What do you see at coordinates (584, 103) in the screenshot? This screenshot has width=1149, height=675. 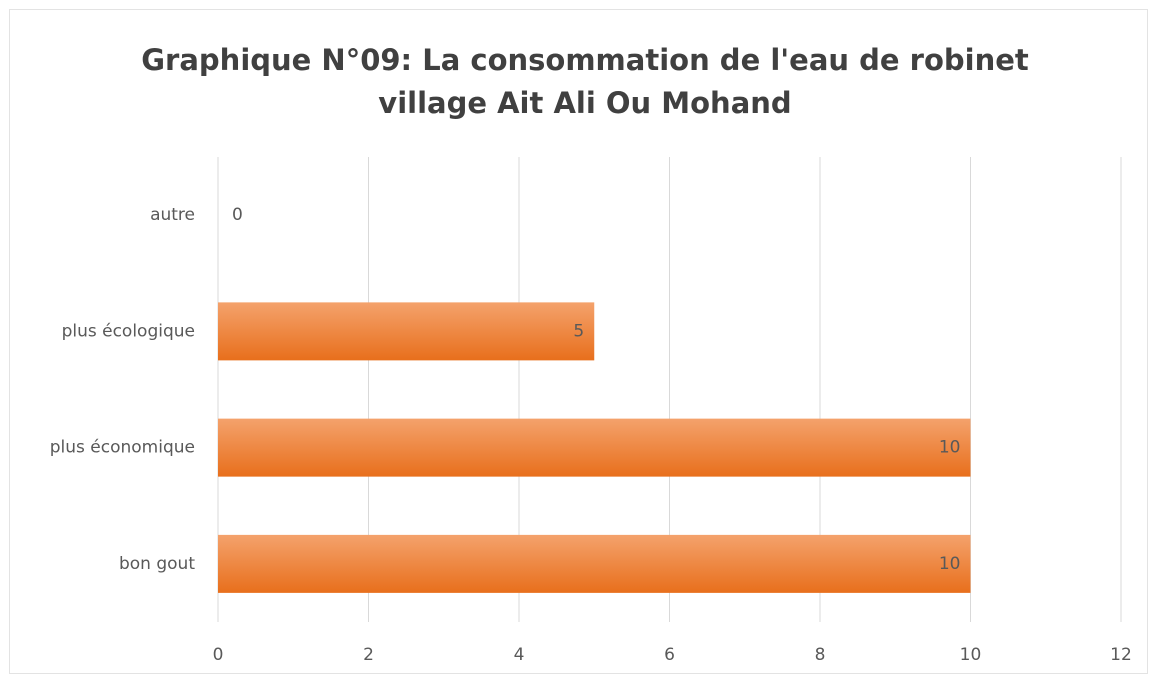 I see `chart-title: village Ait Ali Ou Mohand` at bounding box center [584, 103].